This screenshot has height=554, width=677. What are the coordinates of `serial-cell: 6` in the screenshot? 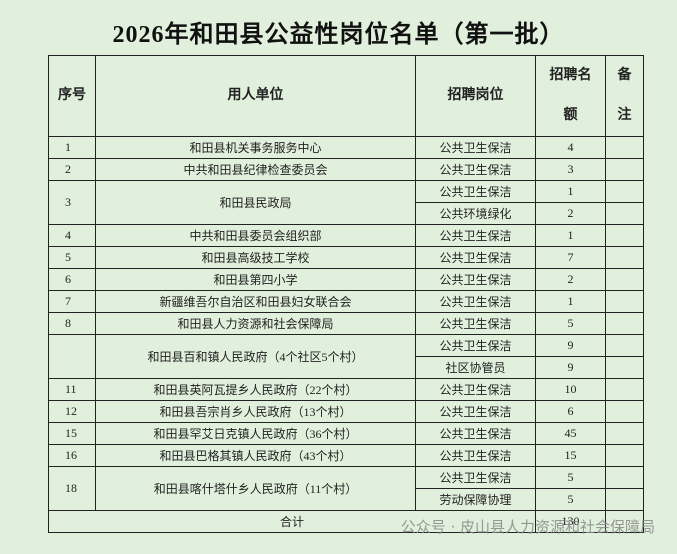 It's located at (72, 279).